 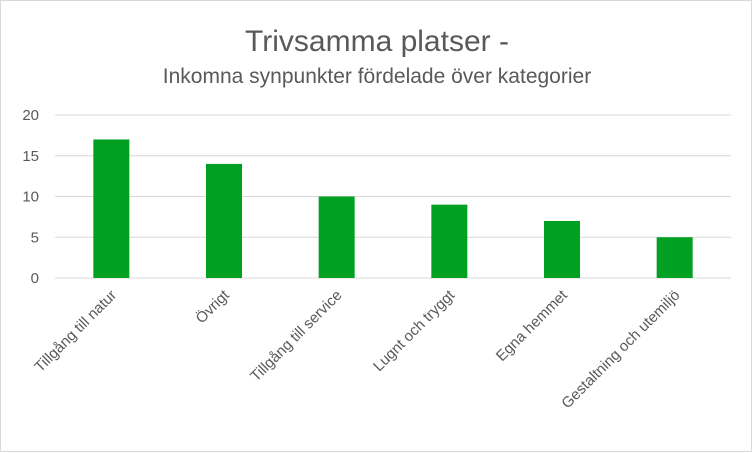 I want to click on x-tick-label: Tillgång till service, so click(x=296, y=336).